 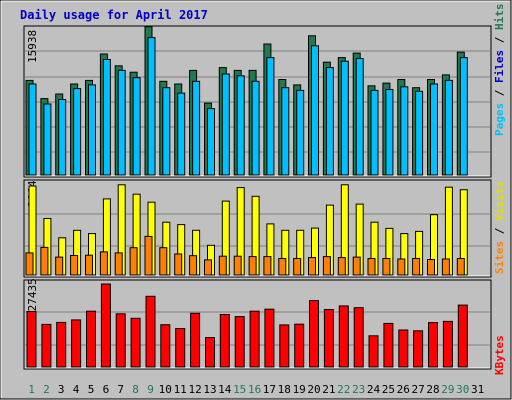 I want to click on legend-sites: Sites, so click(x=499, y=257).